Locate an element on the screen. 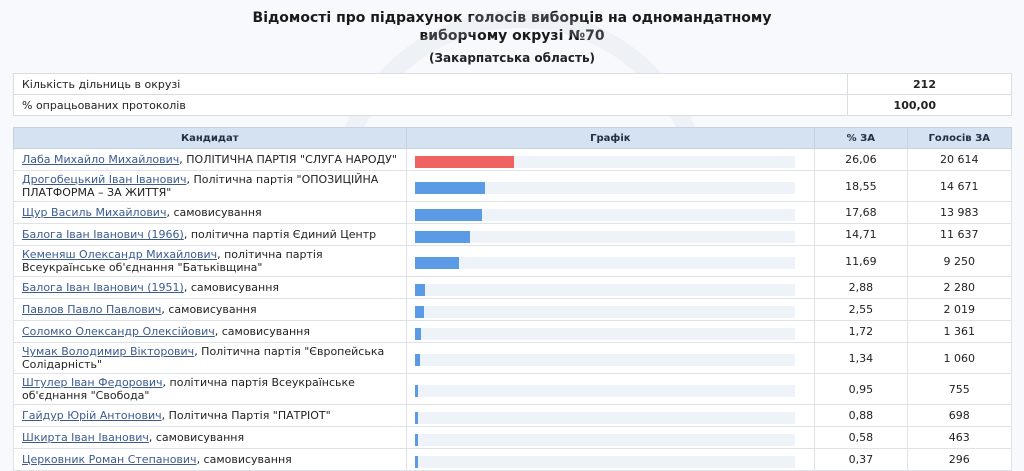 The width and height of the screenshot is (1024, 471). candidate-party: , політична партія Єдиний Центр is located at coordinates (280, 234).